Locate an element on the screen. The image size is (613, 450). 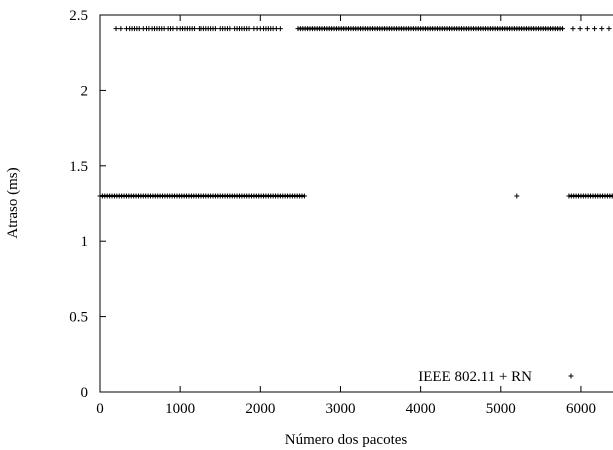
legend-label: IEEE 802.11 + RN is located at coordinates (475, 377).